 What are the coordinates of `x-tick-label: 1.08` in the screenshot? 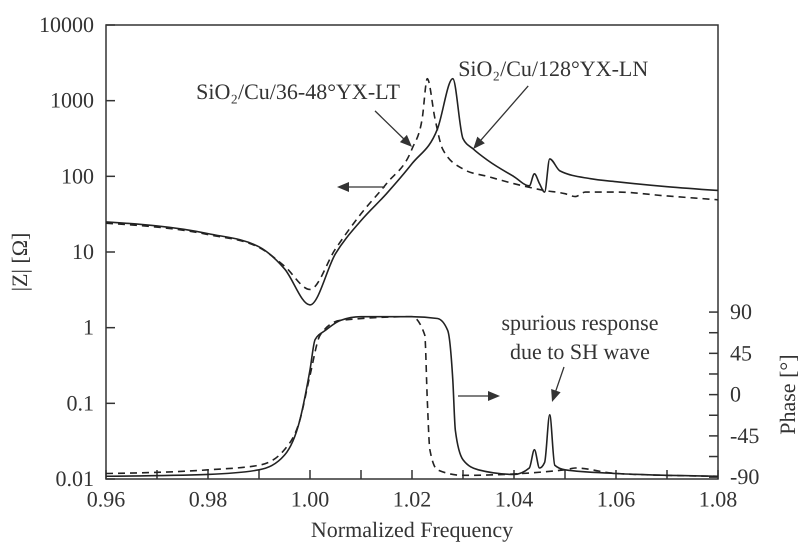 It's located at (718, 499).